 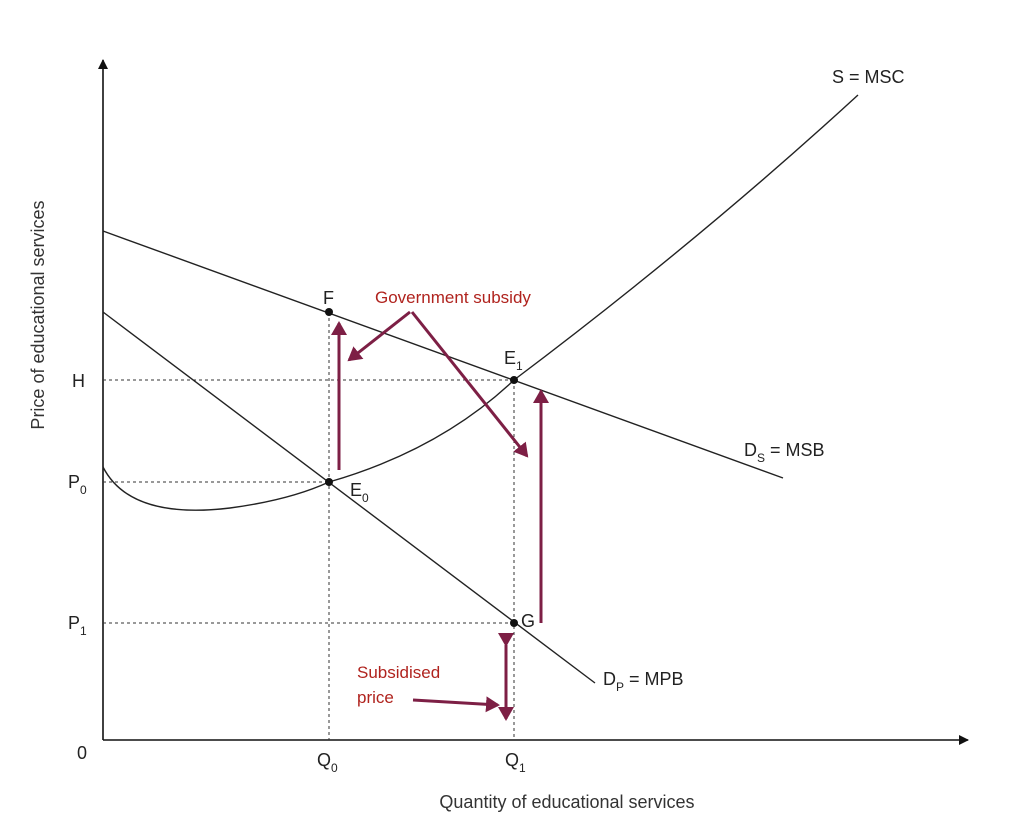 I want to click on point-label-f: F, so click(x=328, y=298).